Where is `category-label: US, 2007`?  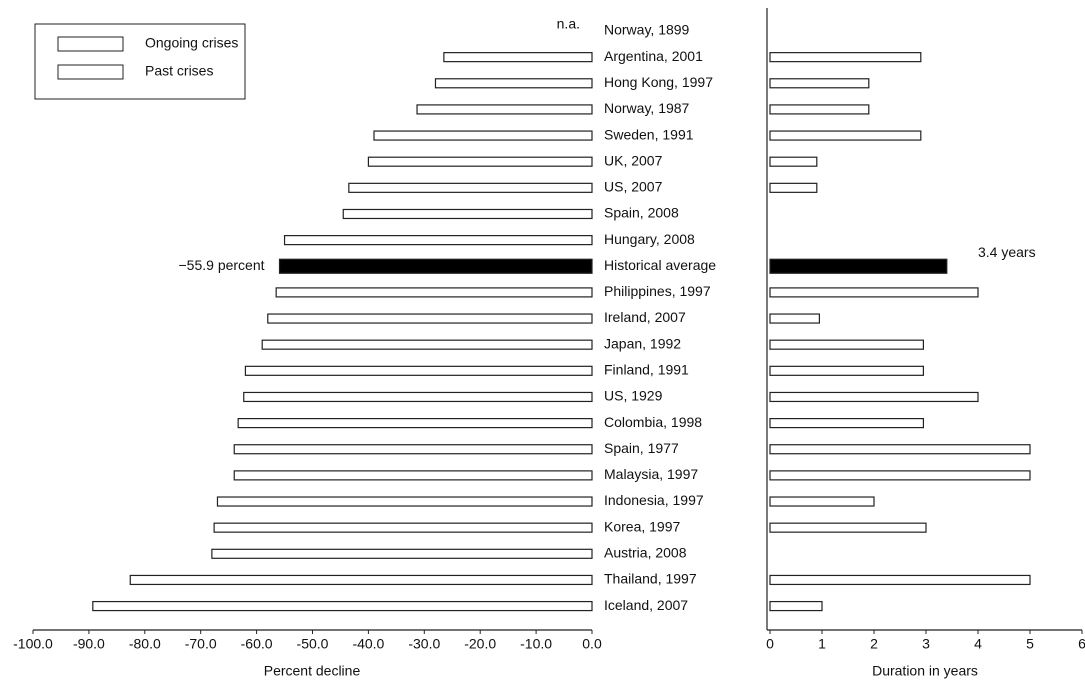 category-label: US, 2007 is located at coordinates (633, 187).